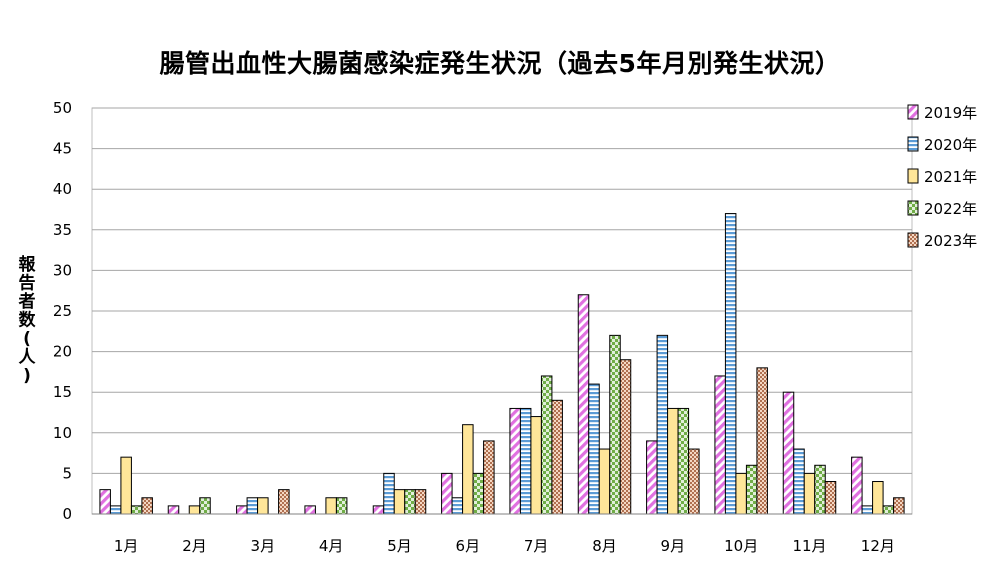  What do you see at coordinates (62, 108) in the screenshot?
I see `y-tick-label: 50` at bounding box center [62, 108].